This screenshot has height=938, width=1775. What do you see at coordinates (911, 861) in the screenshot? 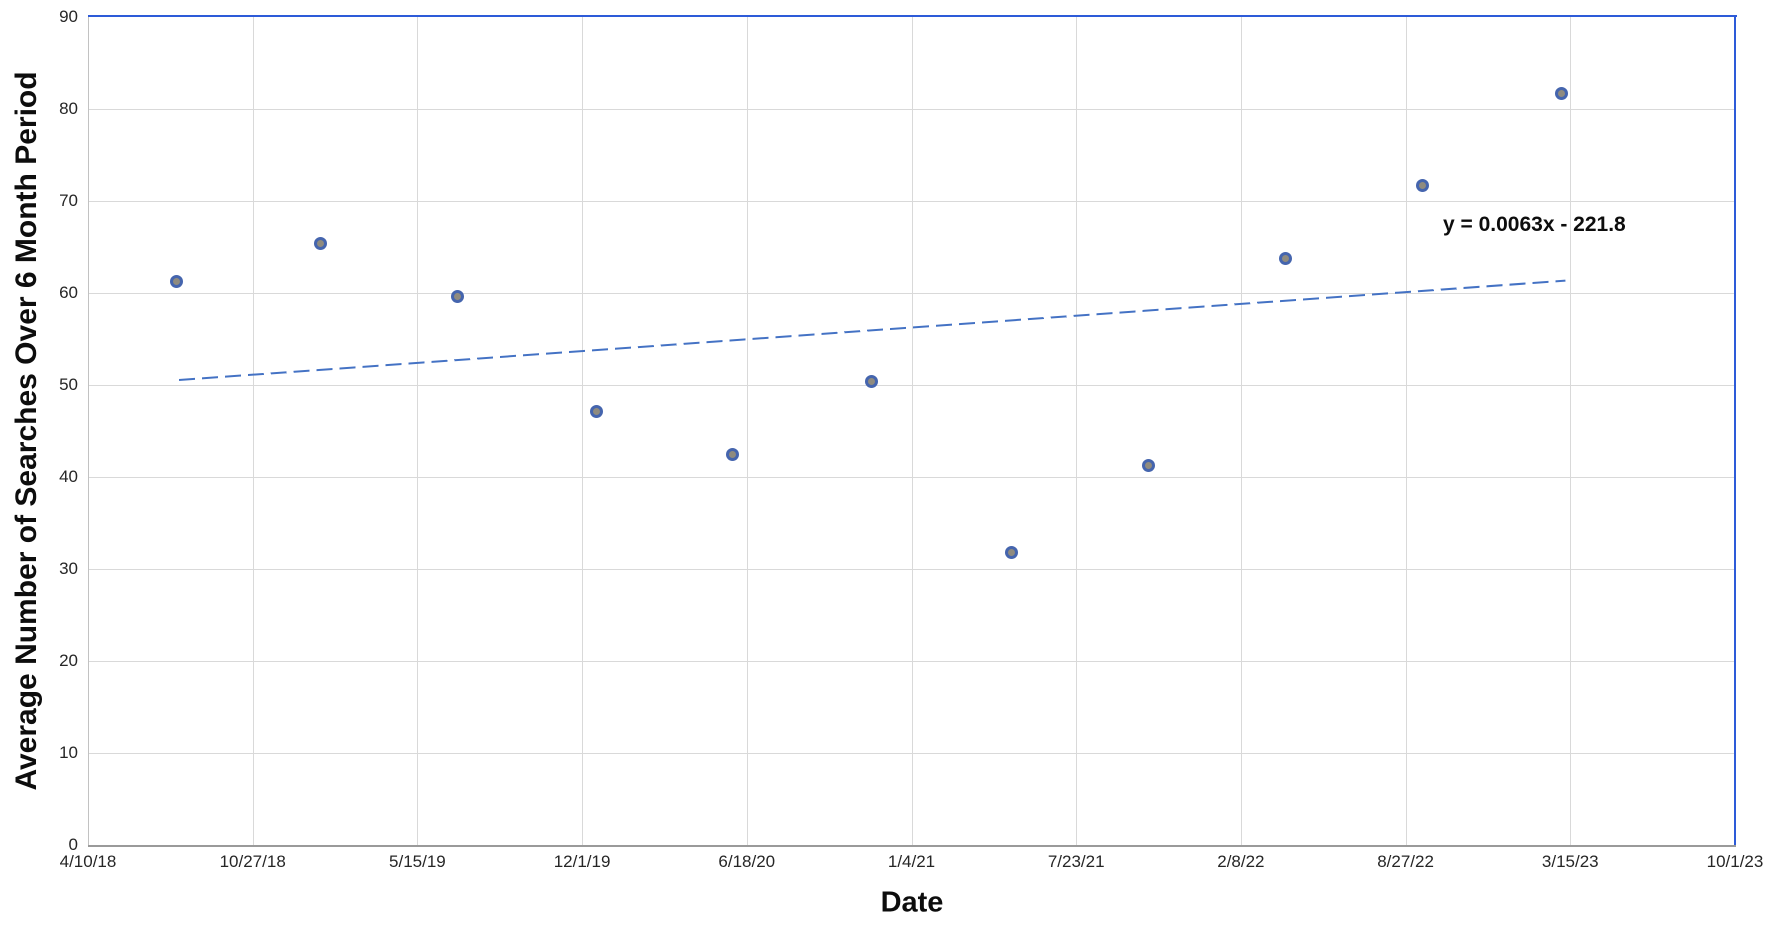
I see `x-tick-label: 1/4/21` at bounding box center [911, 861].